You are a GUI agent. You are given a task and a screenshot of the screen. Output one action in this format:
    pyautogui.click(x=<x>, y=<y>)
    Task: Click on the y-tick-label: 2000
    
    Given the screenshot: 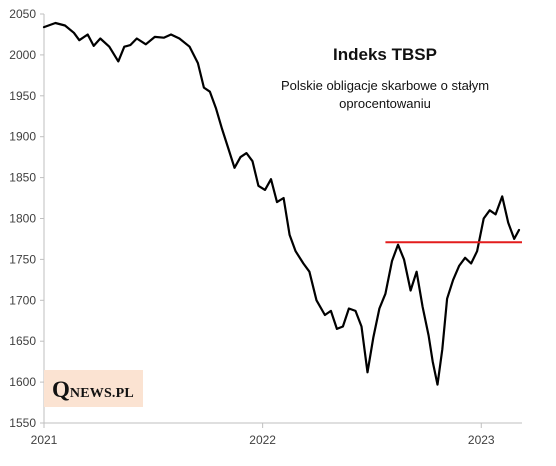 What is the action you would take?
    pyautogui.click(x=22, y=55)
    